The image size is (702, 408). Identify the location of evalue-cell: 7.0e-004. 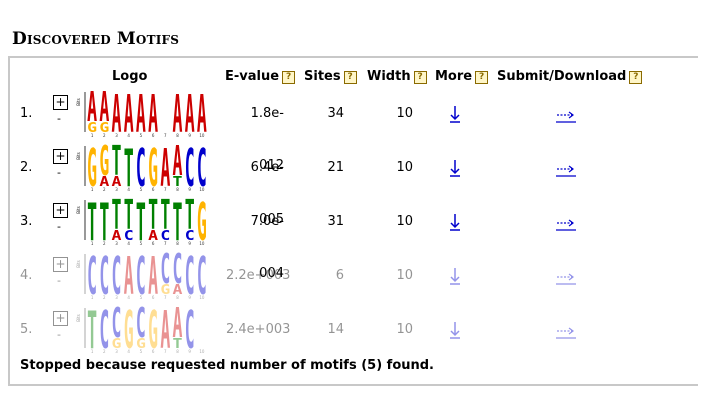
(267, 247).